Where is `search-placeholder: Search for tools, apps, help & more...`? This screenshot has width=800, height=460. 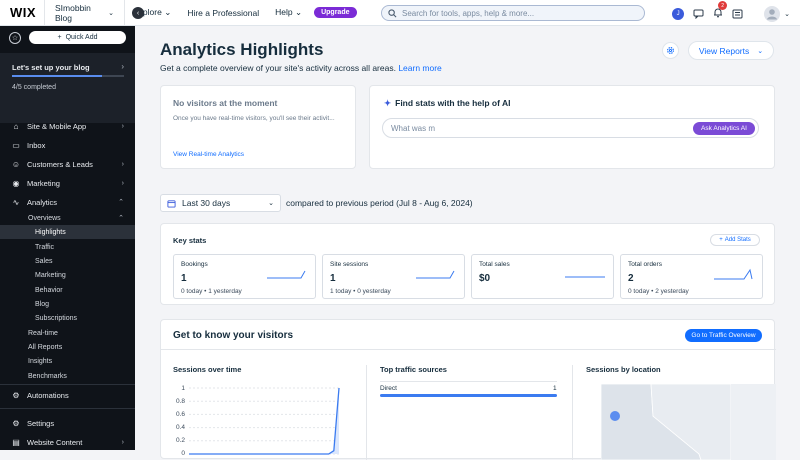 search-placeholder: Search for tools, apps, help & more... is located at coordinates (468, 13).